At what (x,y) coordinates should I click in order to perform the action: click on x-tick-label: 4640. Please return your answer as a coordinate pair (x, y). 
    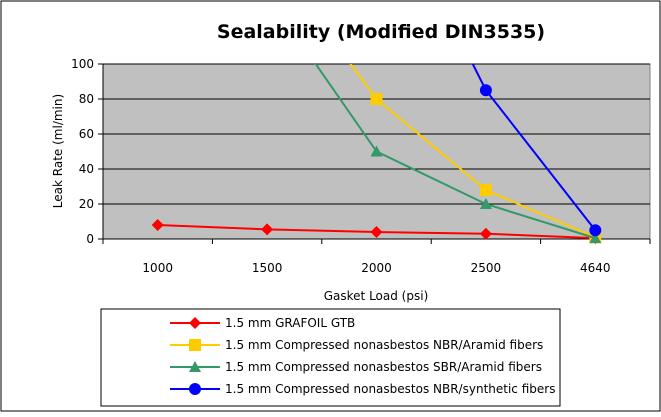
    Looking at the image, I should click on (595, 268).